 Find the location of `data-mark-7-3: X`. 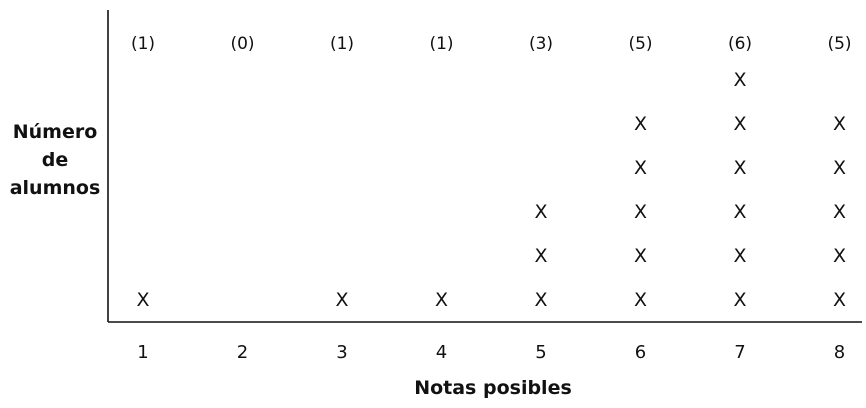

data-mark-7-3: X is located at coordinates (739, 212).